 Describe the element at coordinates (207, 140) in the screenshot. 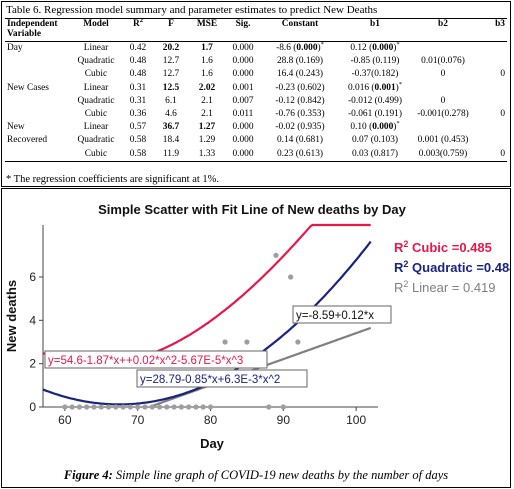

I see `cell-mse: 1.29` at that location.